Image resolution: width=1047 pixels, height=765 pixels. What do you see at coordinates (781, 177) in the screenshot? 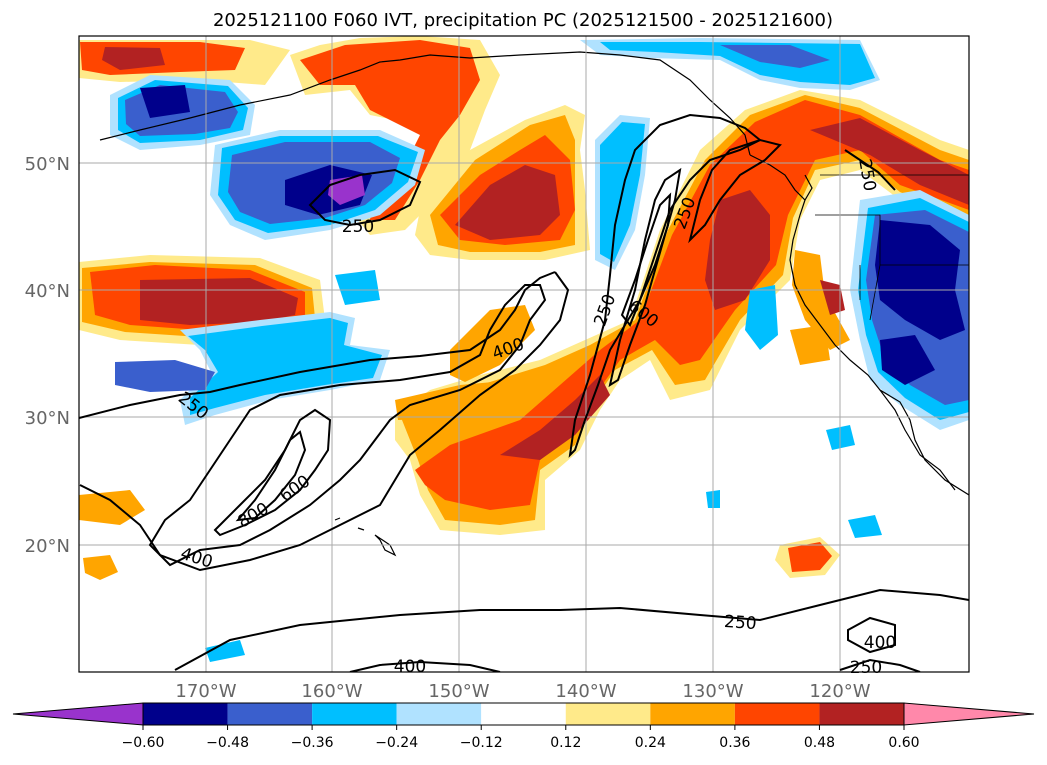
I see `coastline-british-columbia` at bounding box center [781, 177].